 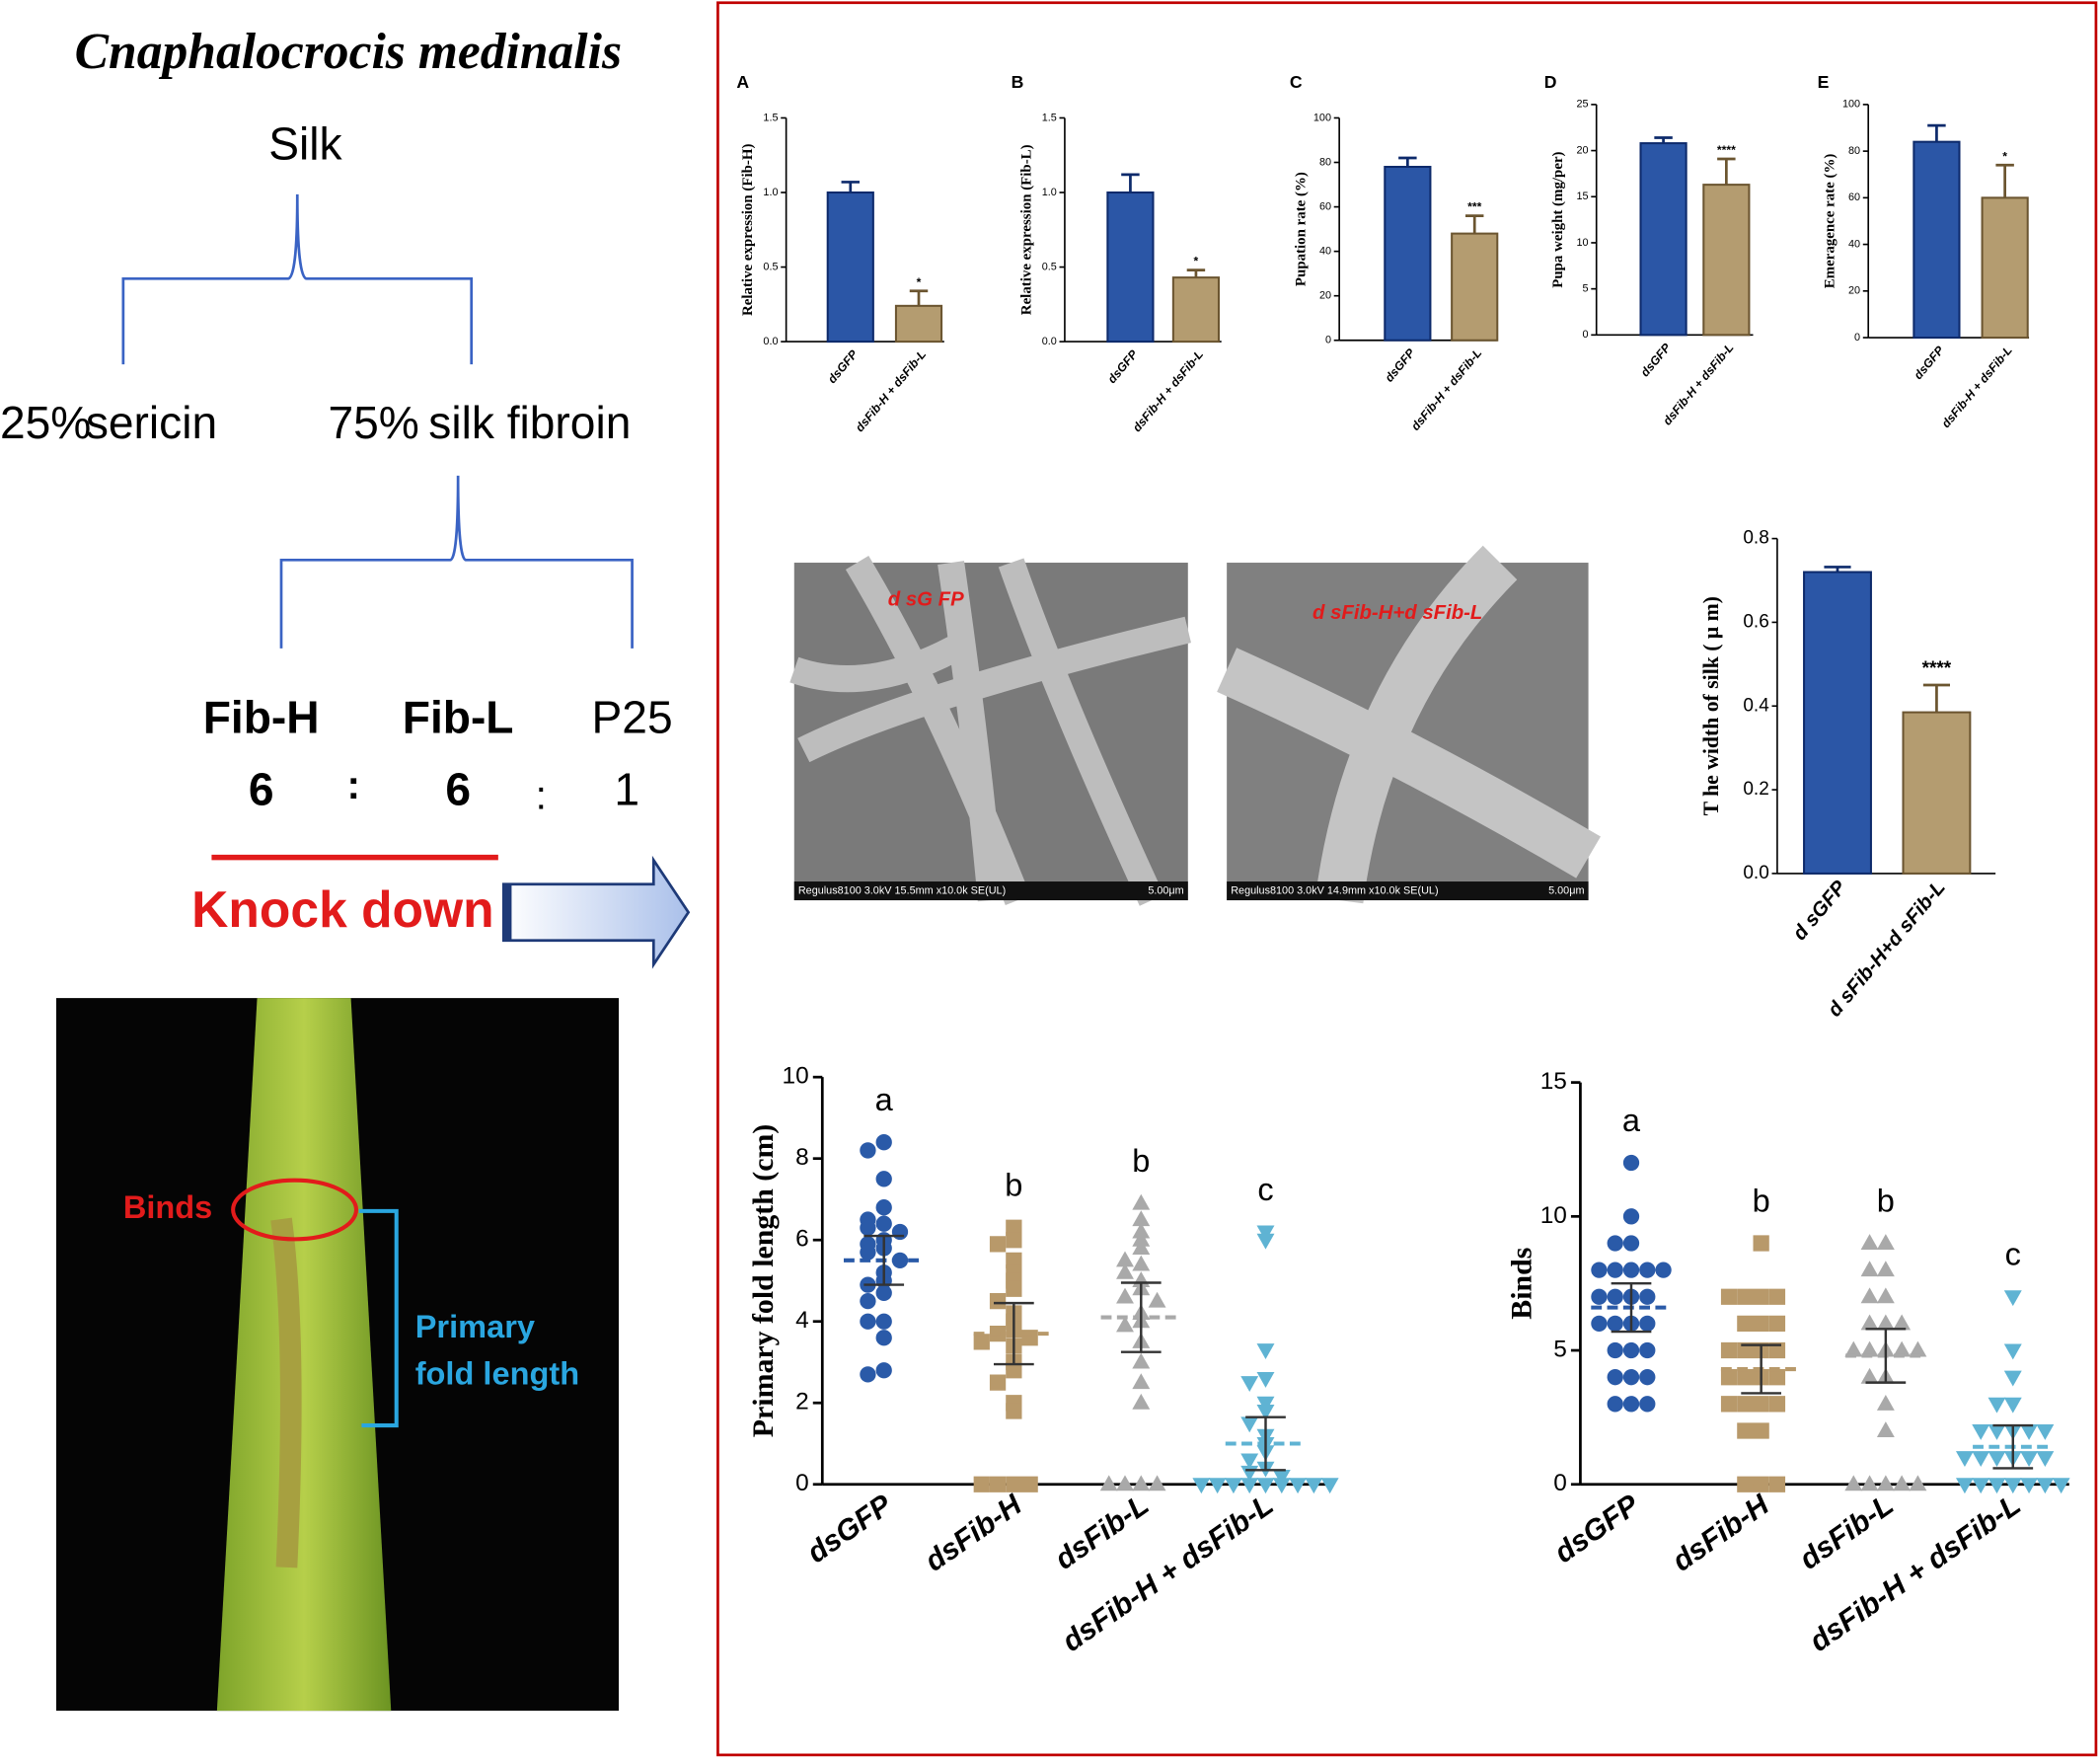 I want to click on ratio: 6, so click(x=261, y=789).